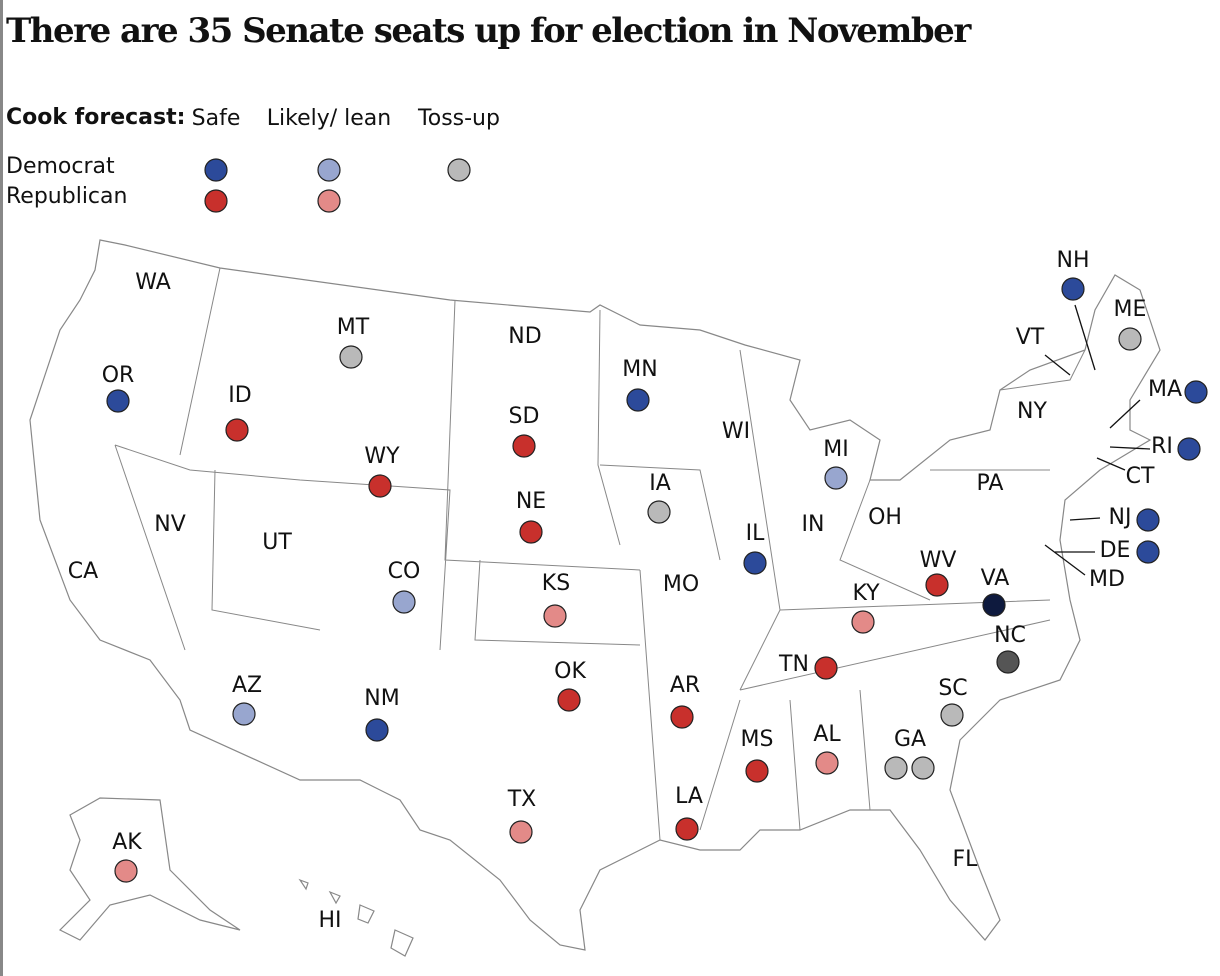 This screenshot has width=1220, height=976. Describe the element at coordinates (524, 336) in the screenshot. I see `state-label: ND` at that location.